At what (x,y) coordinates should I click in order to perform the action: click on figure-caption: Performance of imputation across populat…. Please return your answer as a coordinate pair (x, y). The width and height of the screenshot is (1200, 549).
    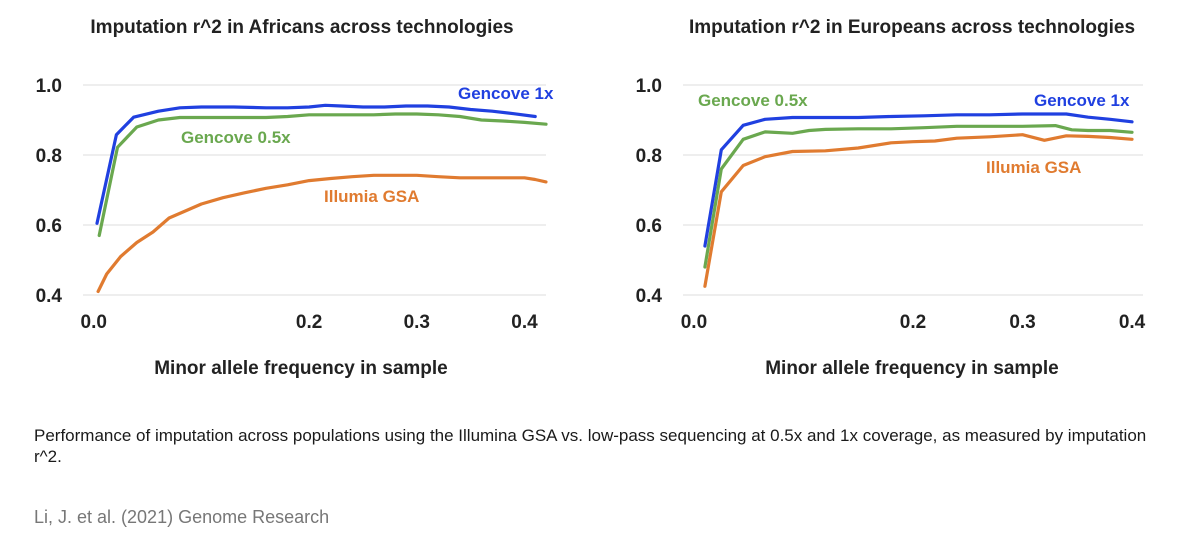
    Looking at the image, I should click on (590, 446).